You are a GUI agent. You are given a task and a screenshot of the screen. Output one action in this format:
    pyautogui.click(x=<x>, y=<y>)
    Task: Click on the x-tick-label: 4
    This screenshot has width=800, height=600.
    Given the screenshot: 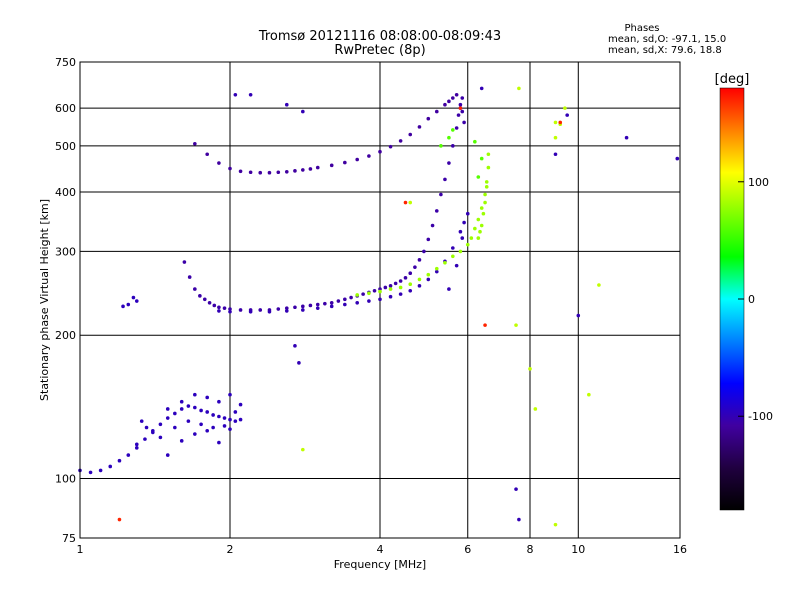 What is the action you would take?
    pyautogui.click(x=380, y=549)
    